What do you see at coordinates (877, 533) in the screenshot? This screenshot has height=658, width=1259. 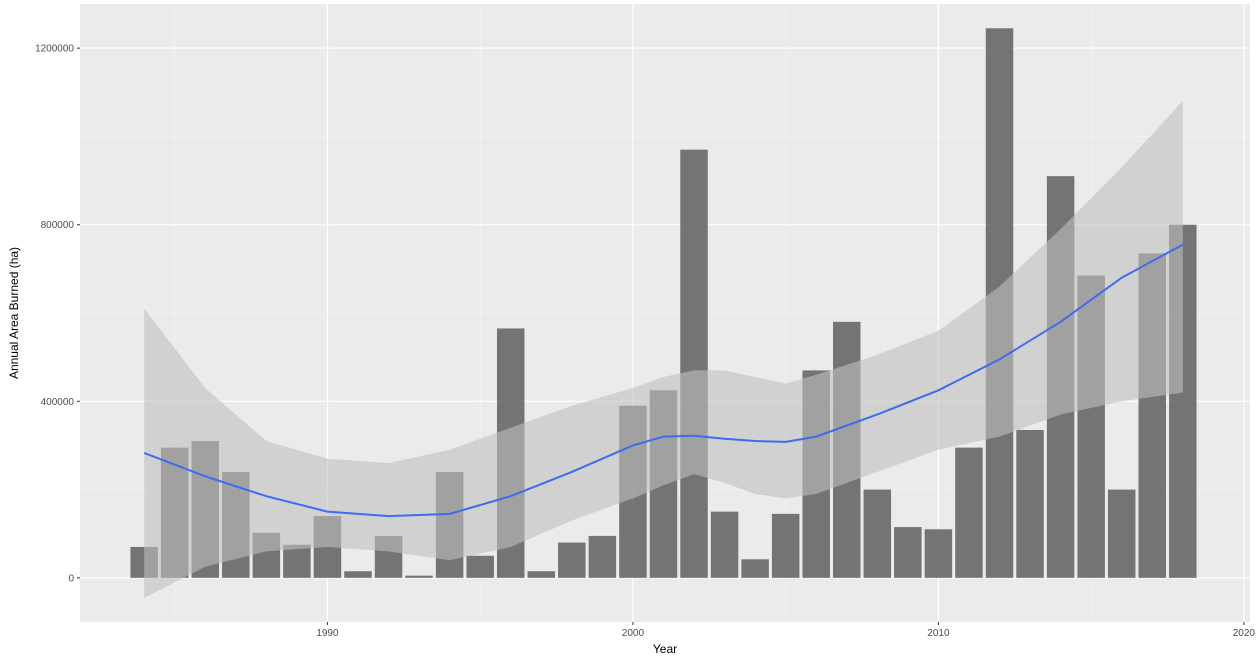 I see `bar-2008` at bounding box center [877, 533].